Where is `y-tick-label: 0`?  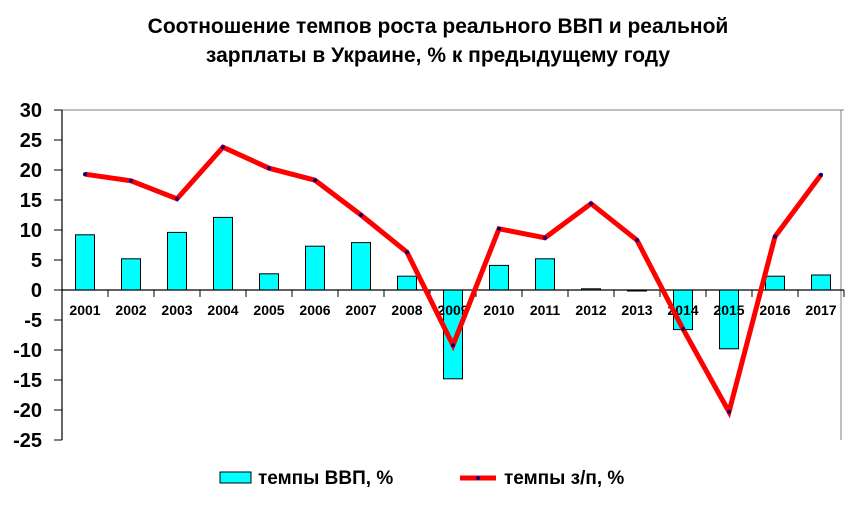 y-tick-label: 0 is located at coordinates (36, 291).